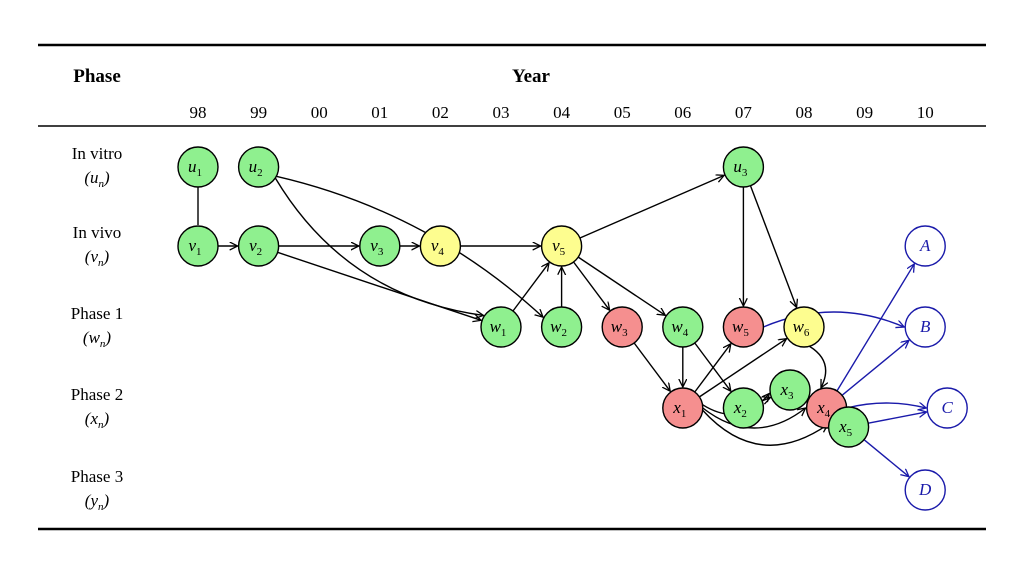 This screenshot has height=572, width=1024. Describe the element at coordinates (440, 112) in the screenshot. I see `year-label-02: 02` at that location.